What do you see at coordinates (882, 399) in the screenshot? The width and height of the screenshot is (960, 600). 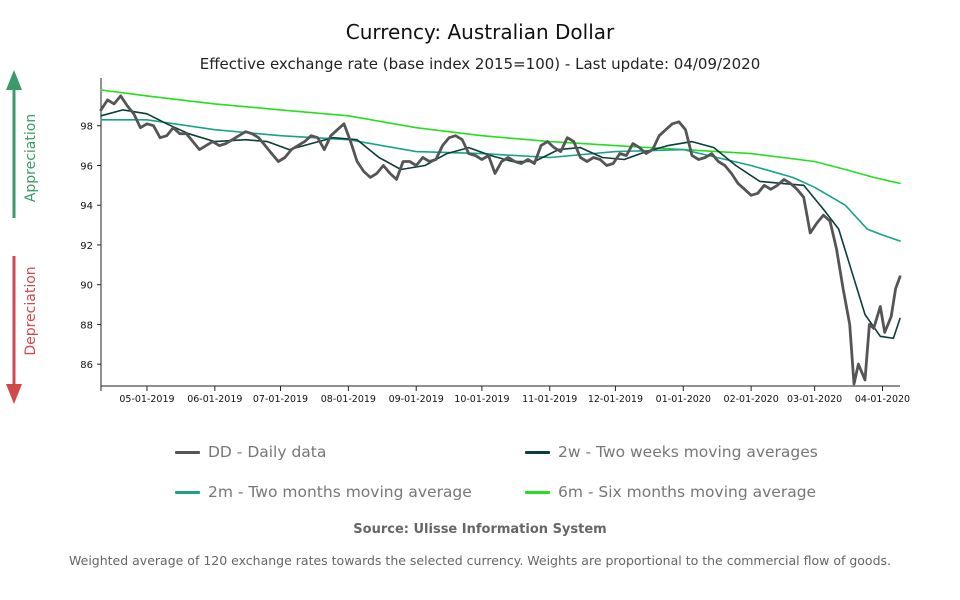 I see `x-tick-label: 04-01-2020` at bounding box center [882, 399].